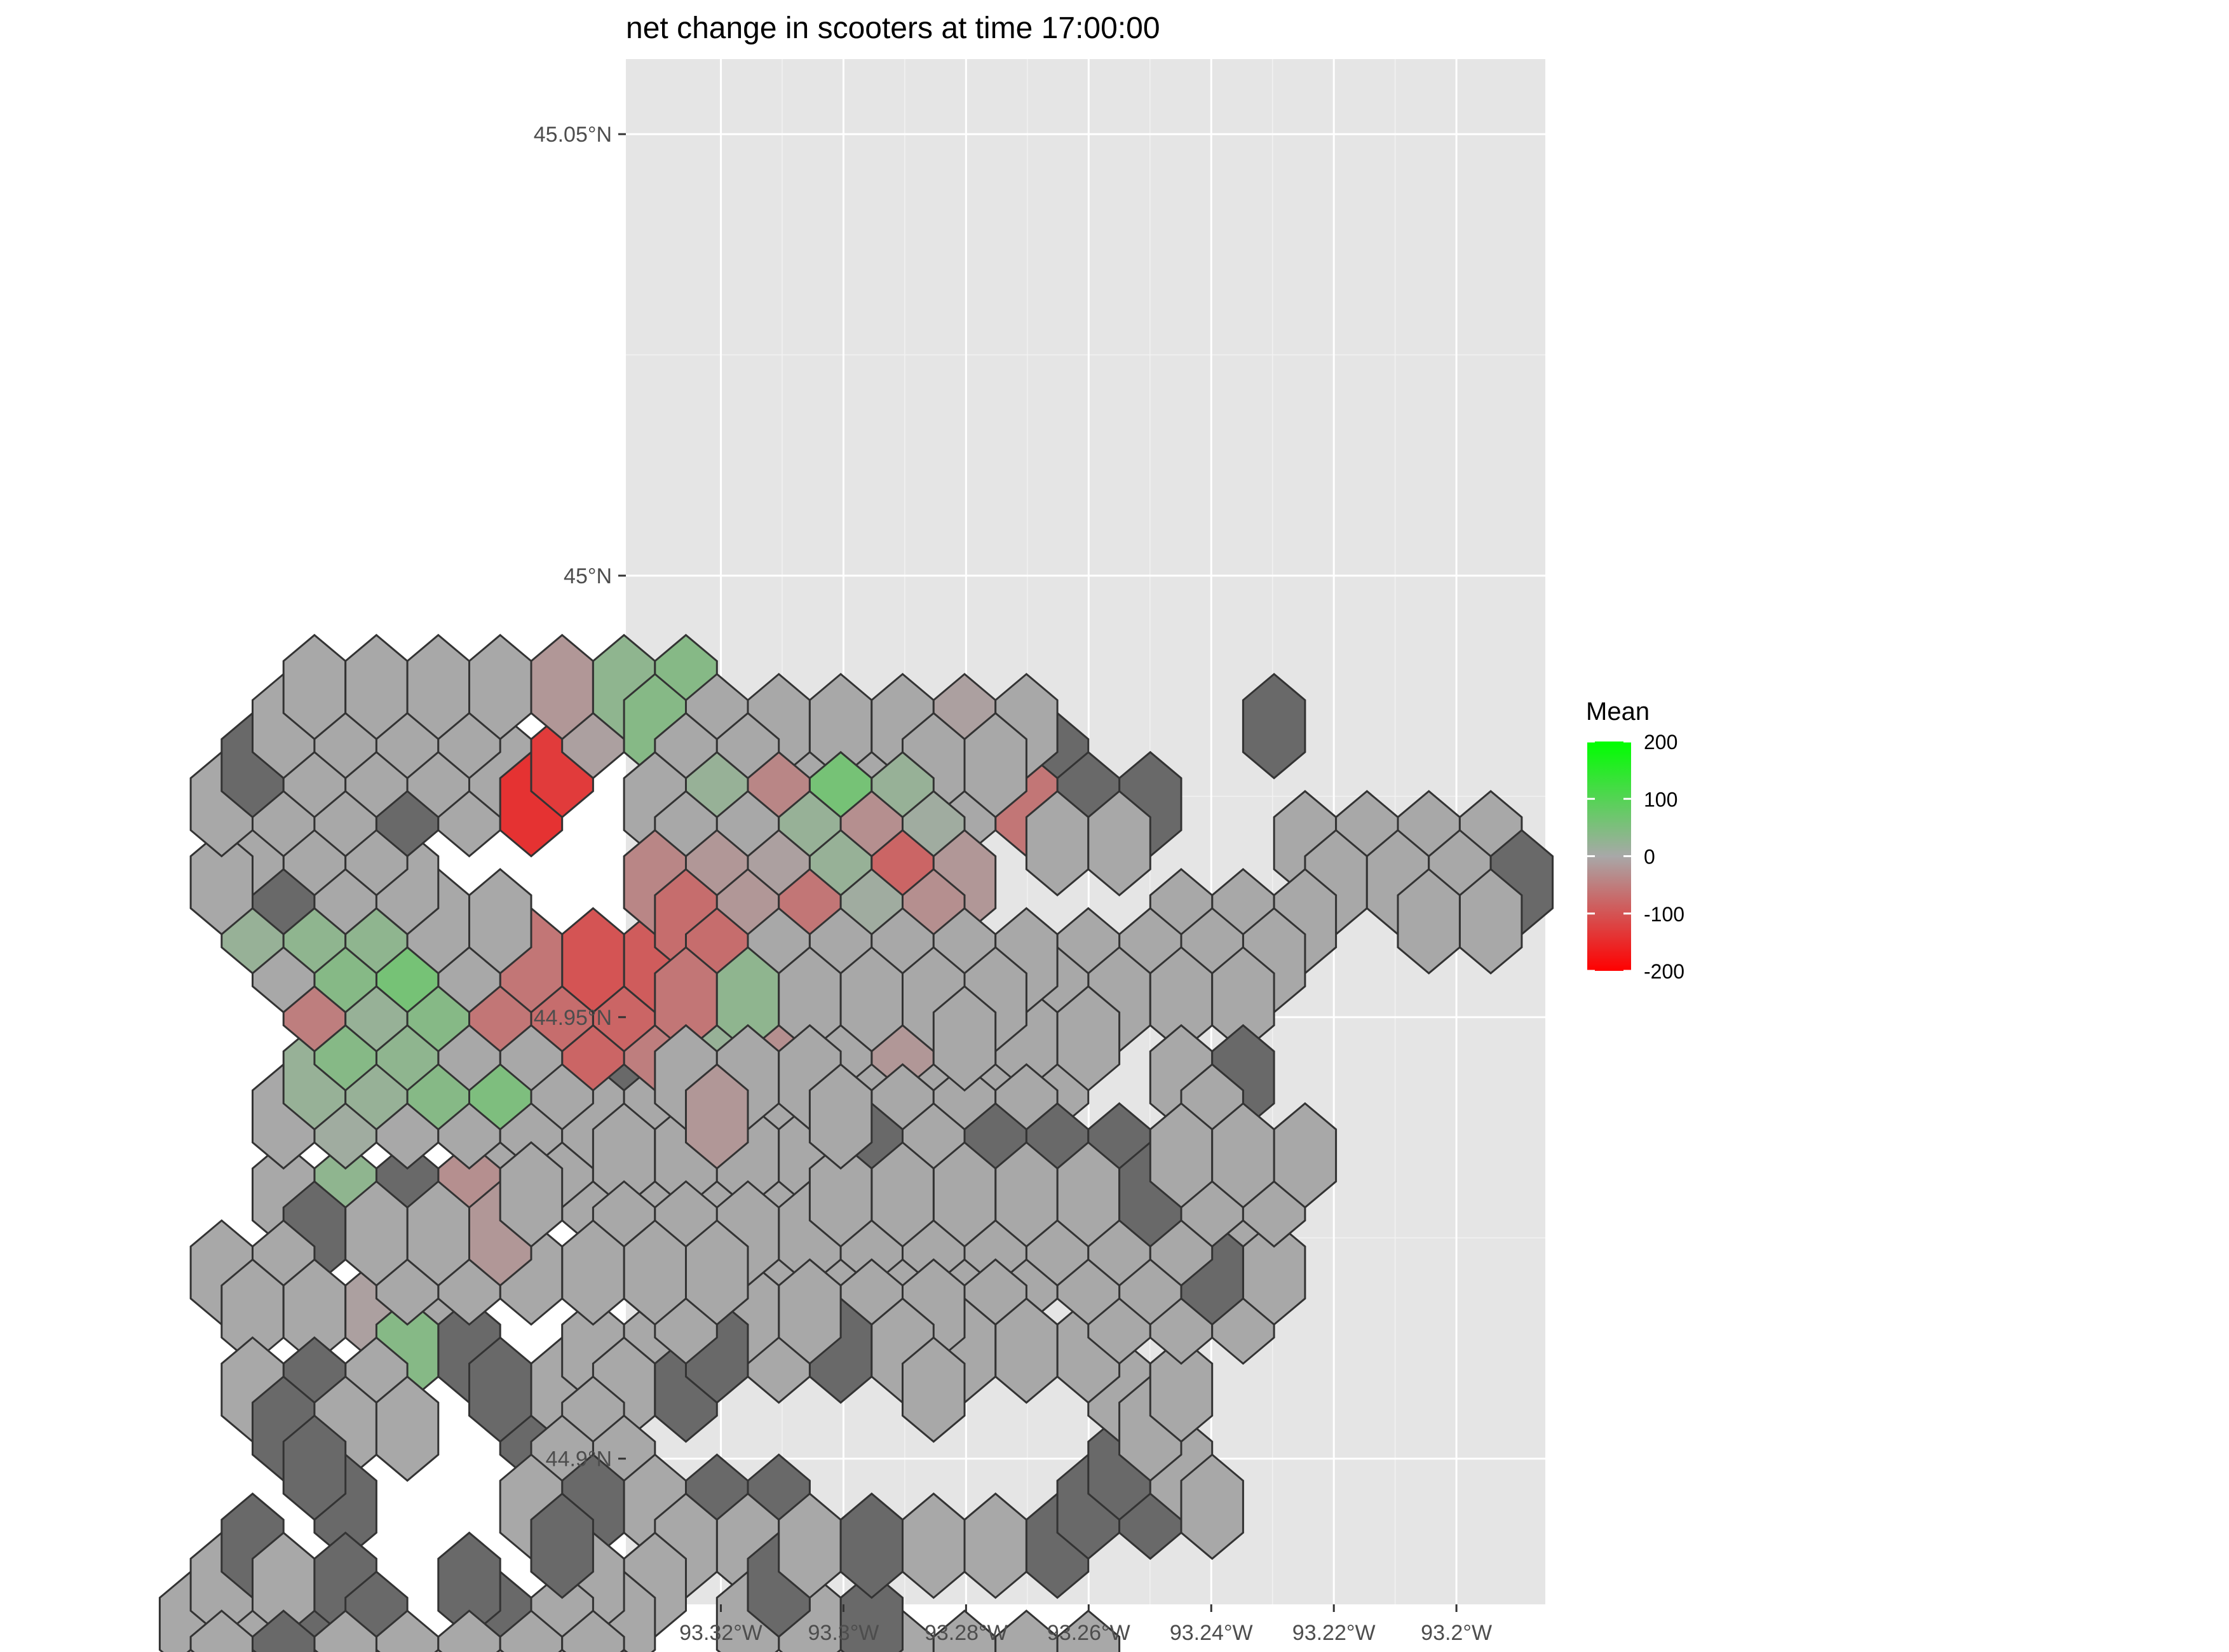 The height and width of the screenshot is (1652, 2229). I want to click on y-tick-label: 44.9°N, so click(579, 1459).